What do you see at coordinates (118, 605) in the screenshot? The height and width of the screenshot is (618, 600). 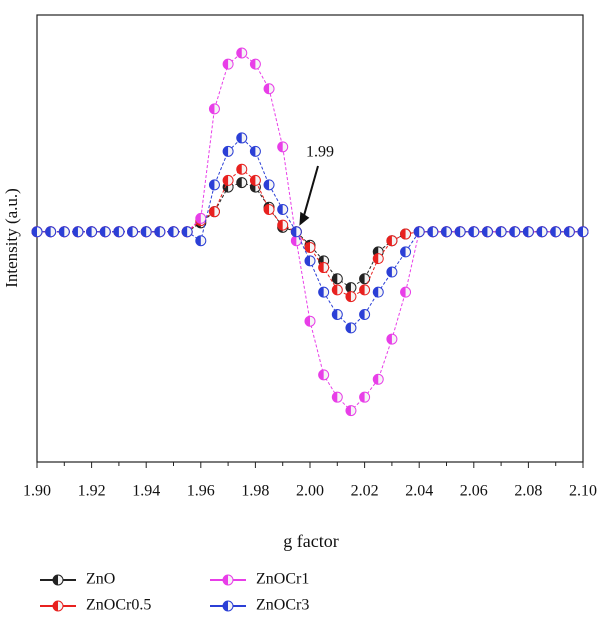 I see `legend-label: ZnOCr0.5` at bounding box center [118, 605].